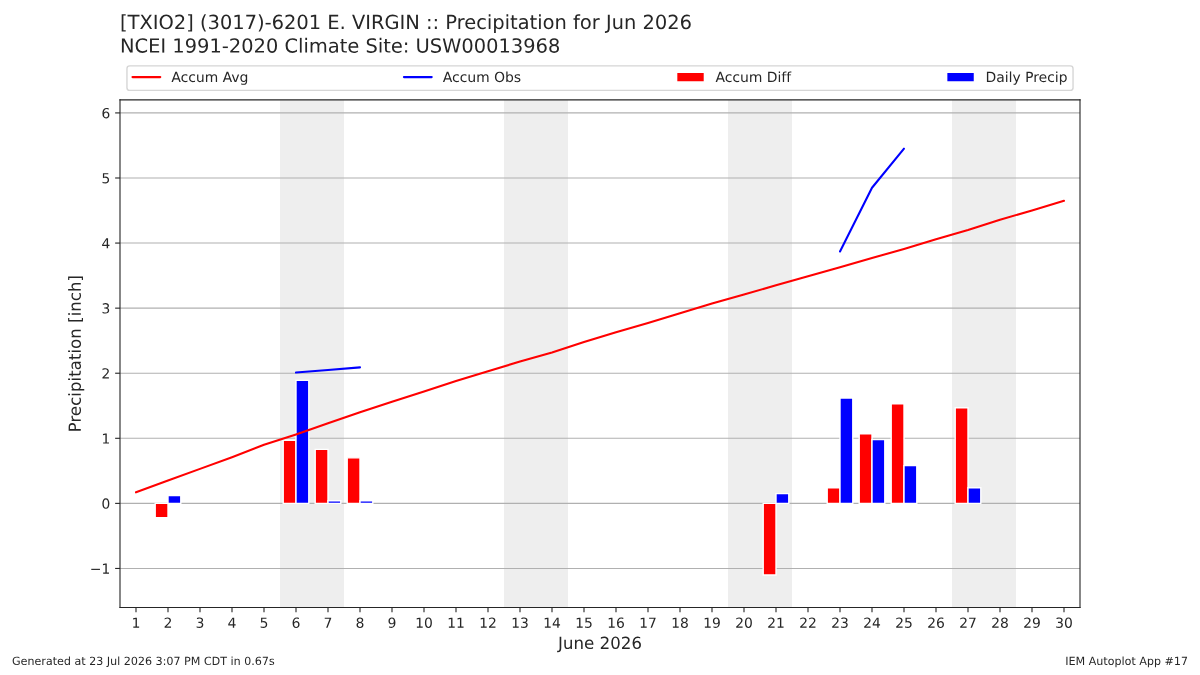 The image size is (1200, 675). What do you see at coordinates (209, 78) in the screenshot?
I see `legend-label: Accum Avg` at bounding box center [209, 78].